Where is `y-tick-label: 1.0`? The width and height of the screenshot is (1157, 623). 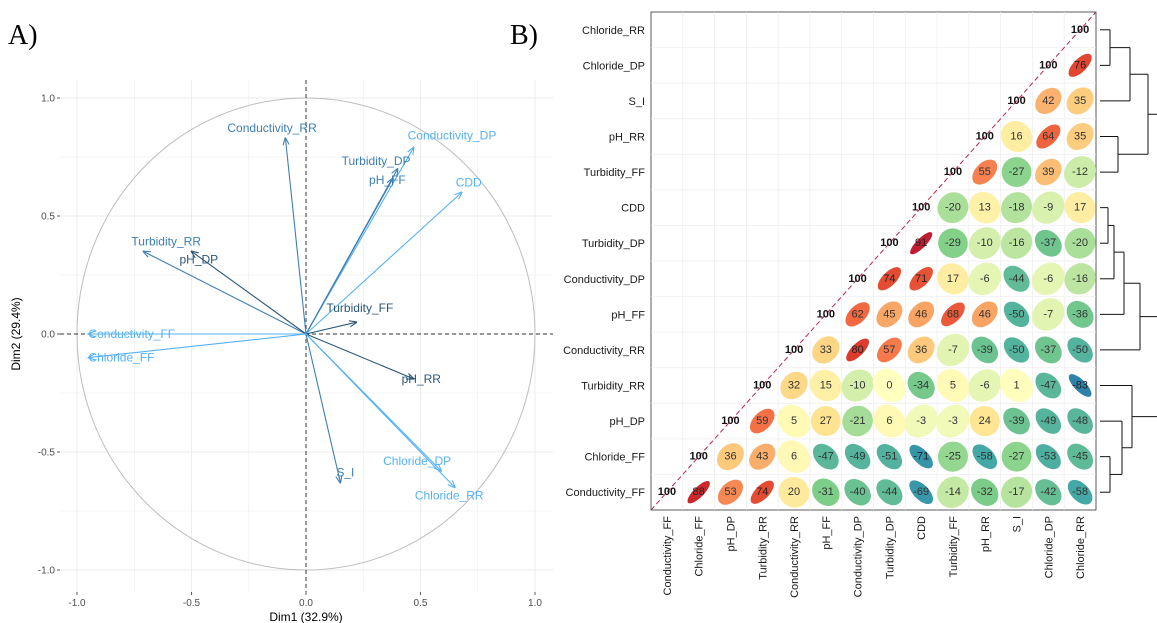
y-tick-label: 1.0 is located at coordinates (48, 99).